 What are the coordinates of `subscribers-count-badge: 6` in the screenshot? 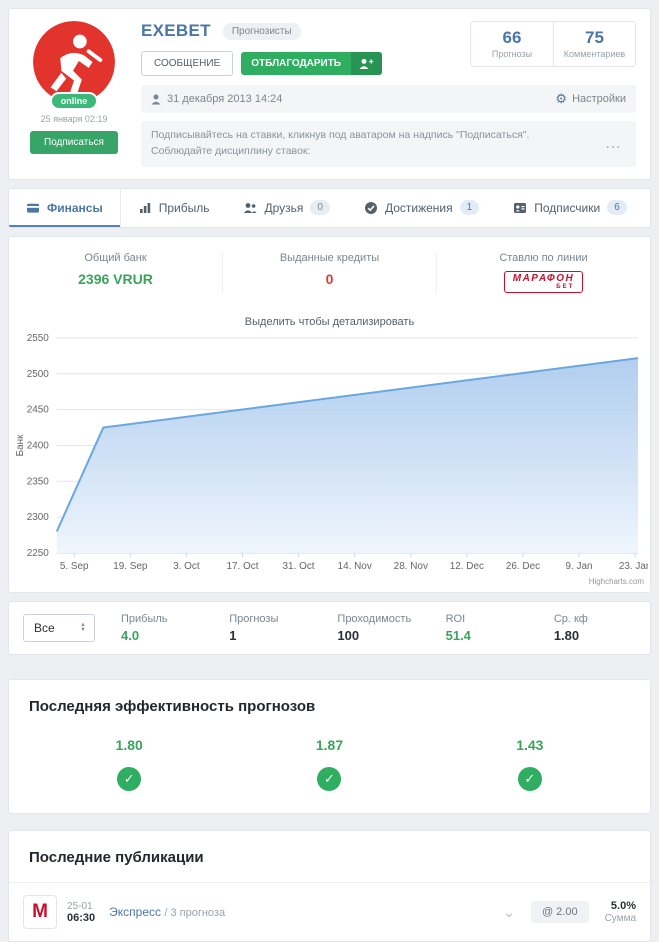 It's located at (617, 207).